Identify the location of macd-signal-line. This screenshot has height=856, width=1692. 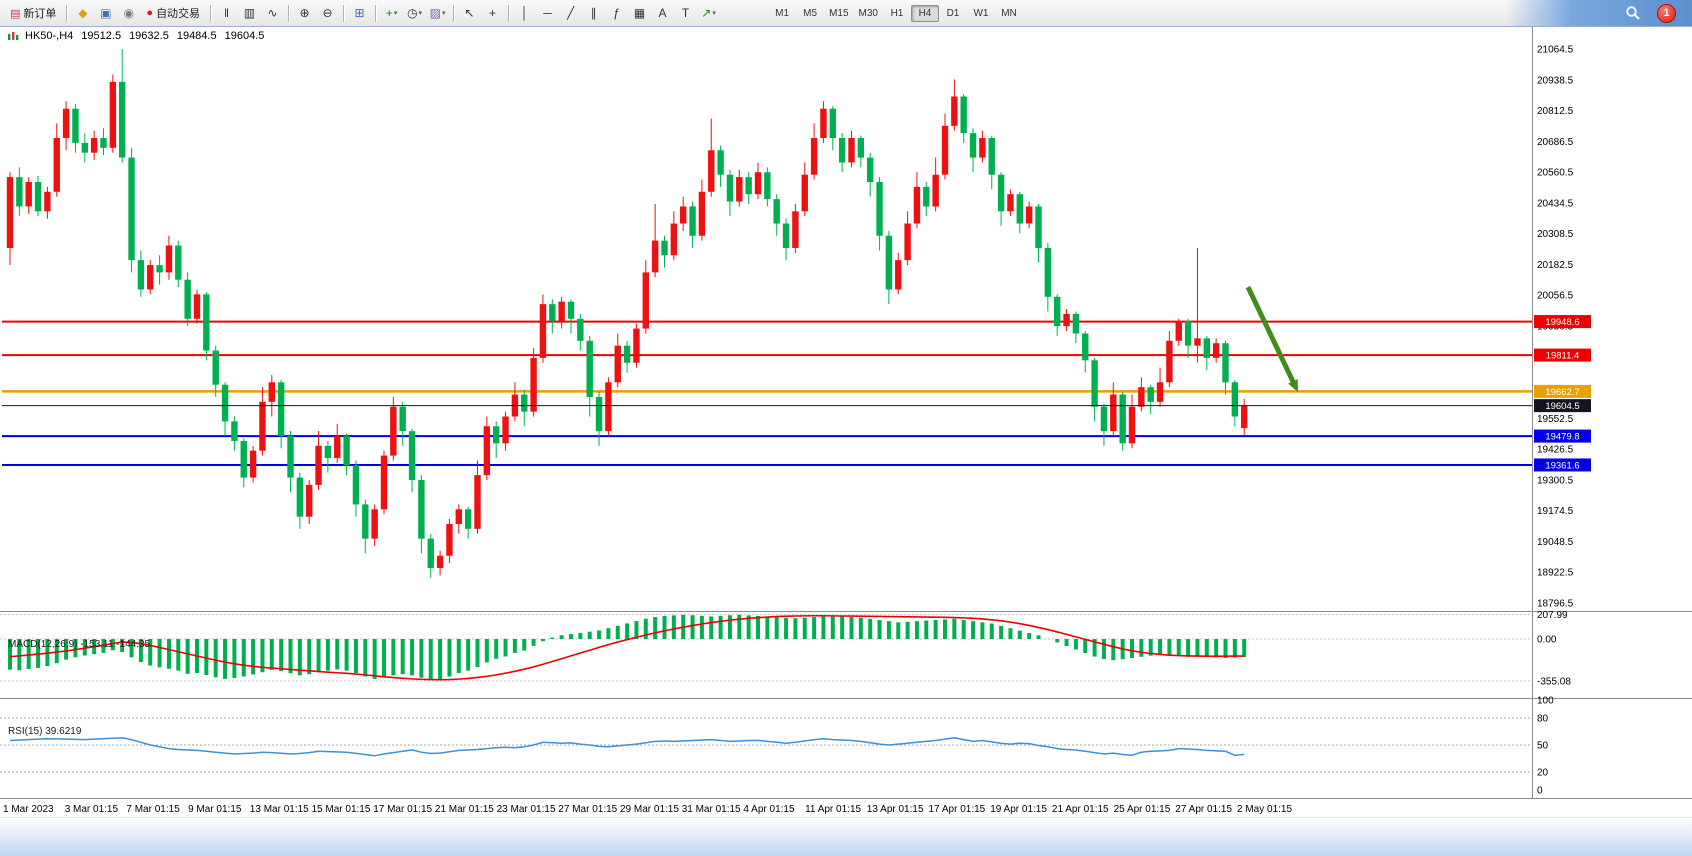
(627, 647).